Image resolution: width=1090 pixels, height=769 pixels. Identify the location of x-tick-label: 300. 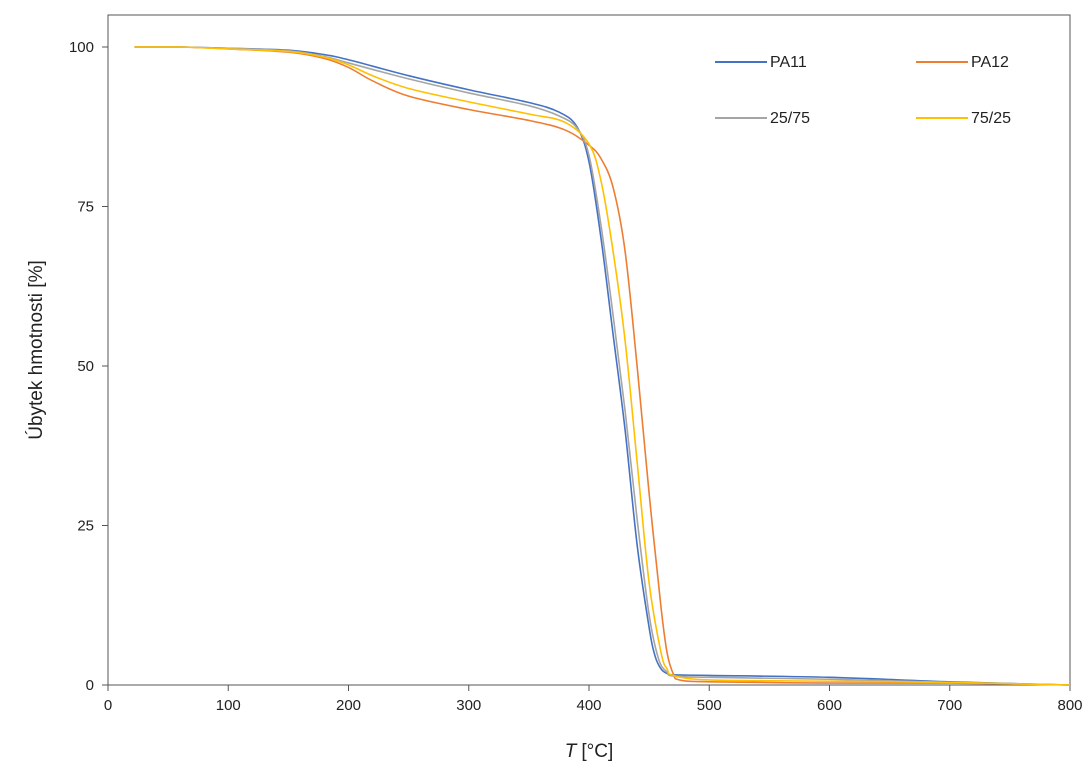
(468, 705).